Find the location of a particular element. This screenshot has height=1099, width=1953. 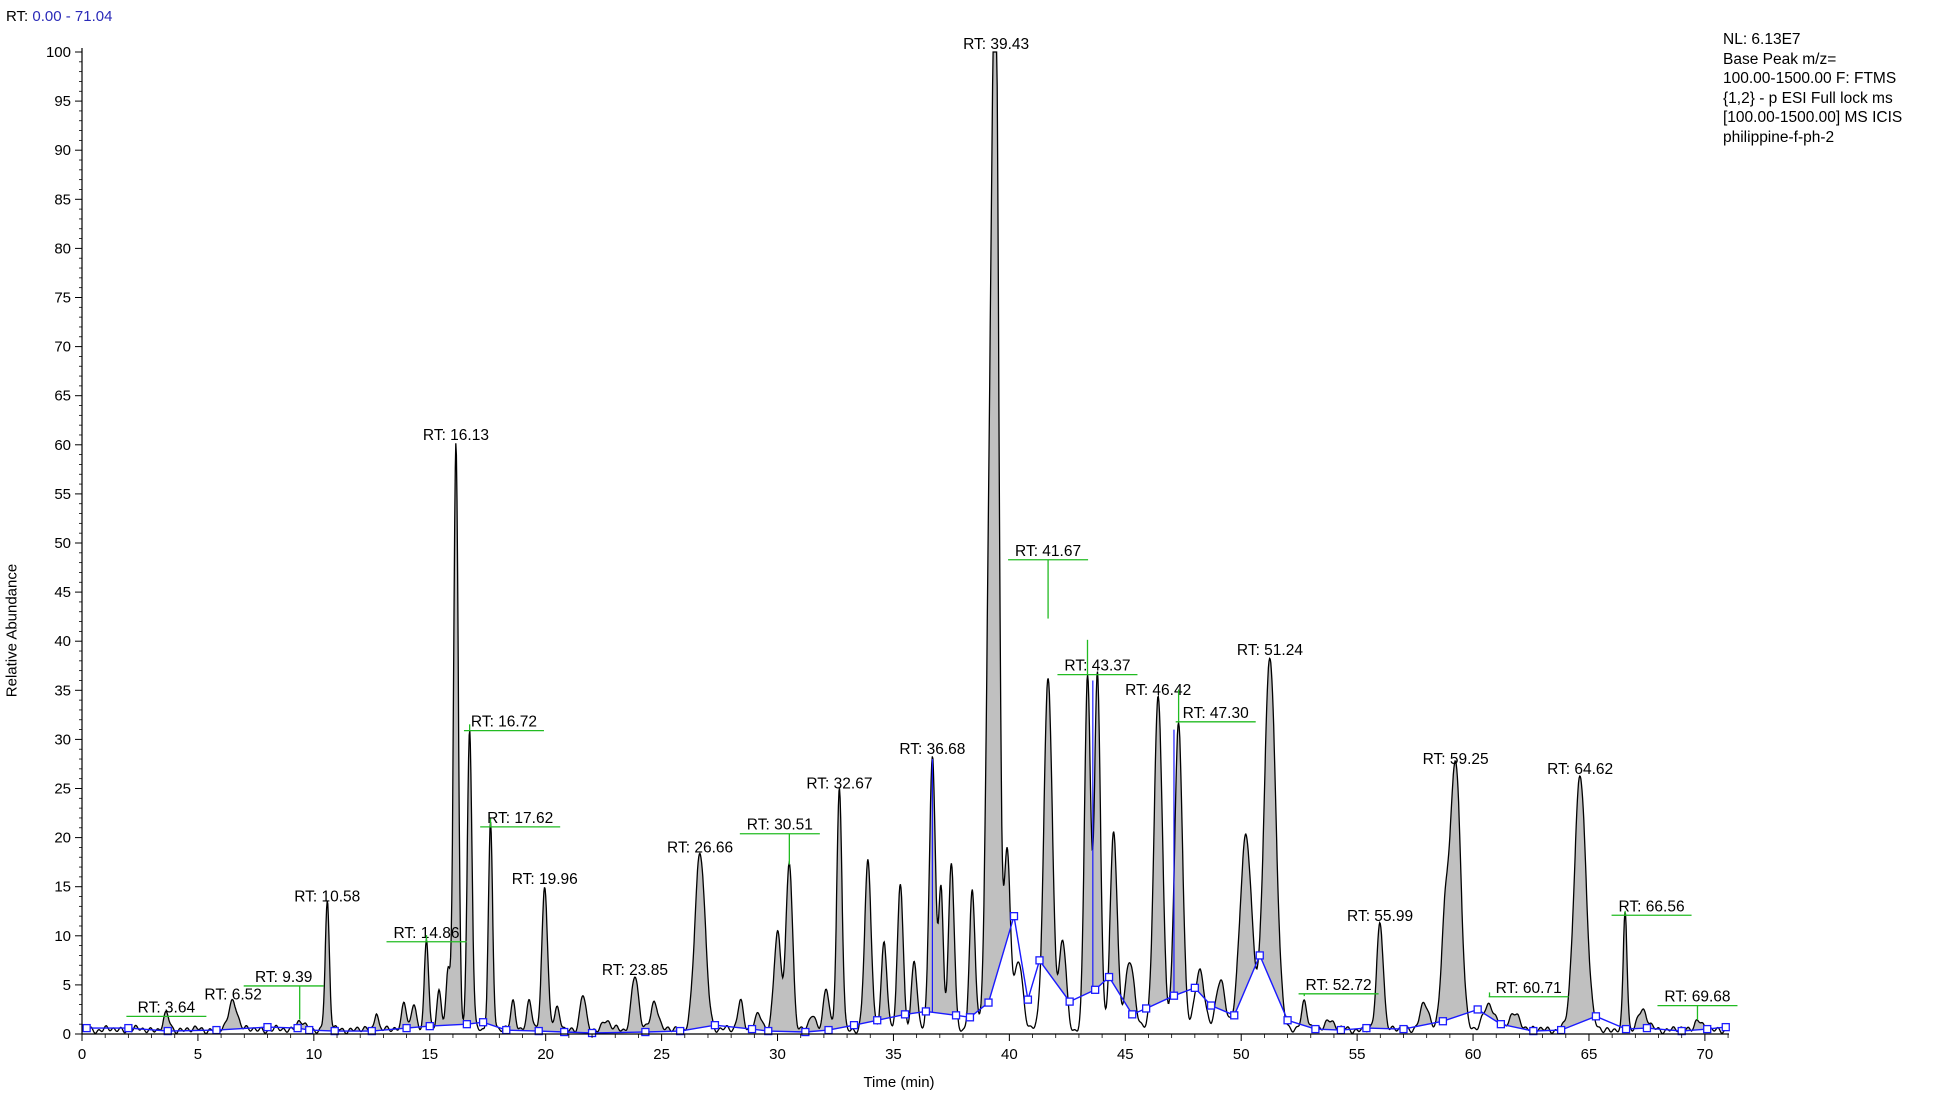

x-tick-label: 15 is located at coordinates (429, 1054).